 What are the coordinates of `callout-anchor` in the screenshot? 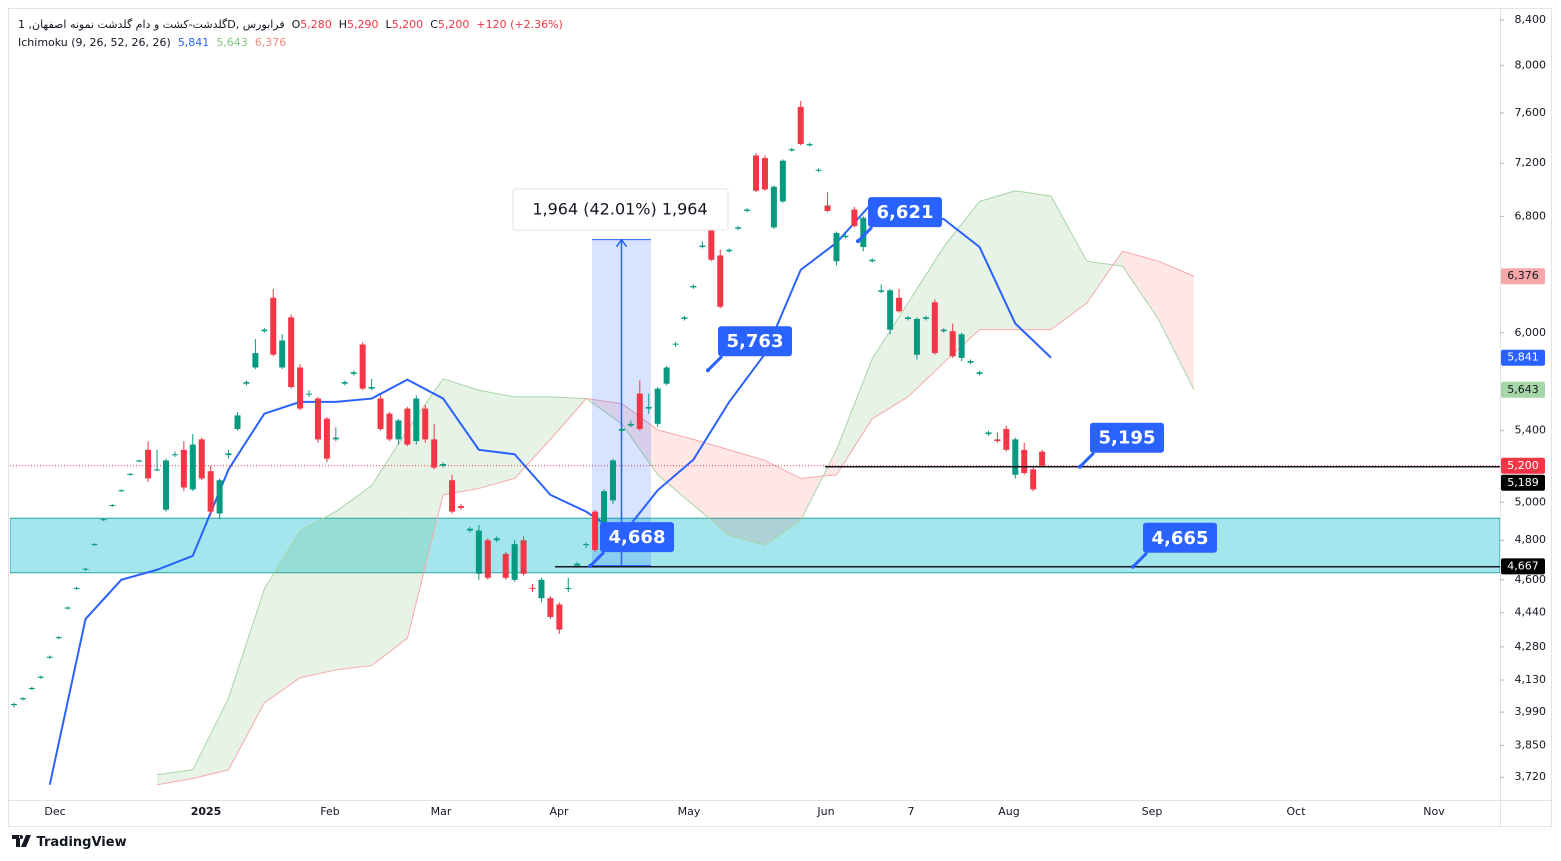 It's located at (858, 241).